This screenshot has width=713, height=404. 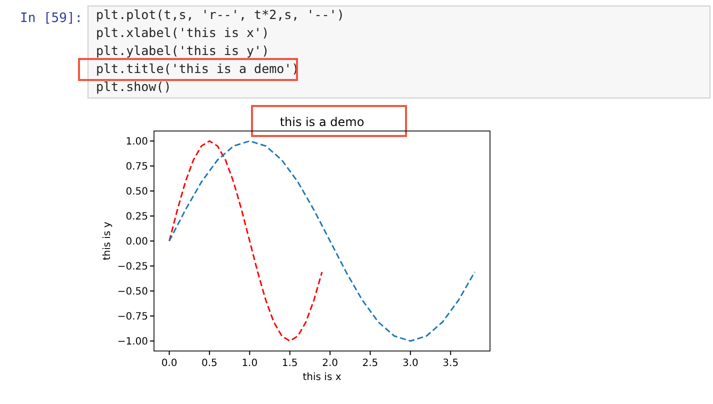 What do you see at coordinates (137, 242) in the screenshot?
I see `y-tick-label: 0.00` at bounding box center [137, 242].